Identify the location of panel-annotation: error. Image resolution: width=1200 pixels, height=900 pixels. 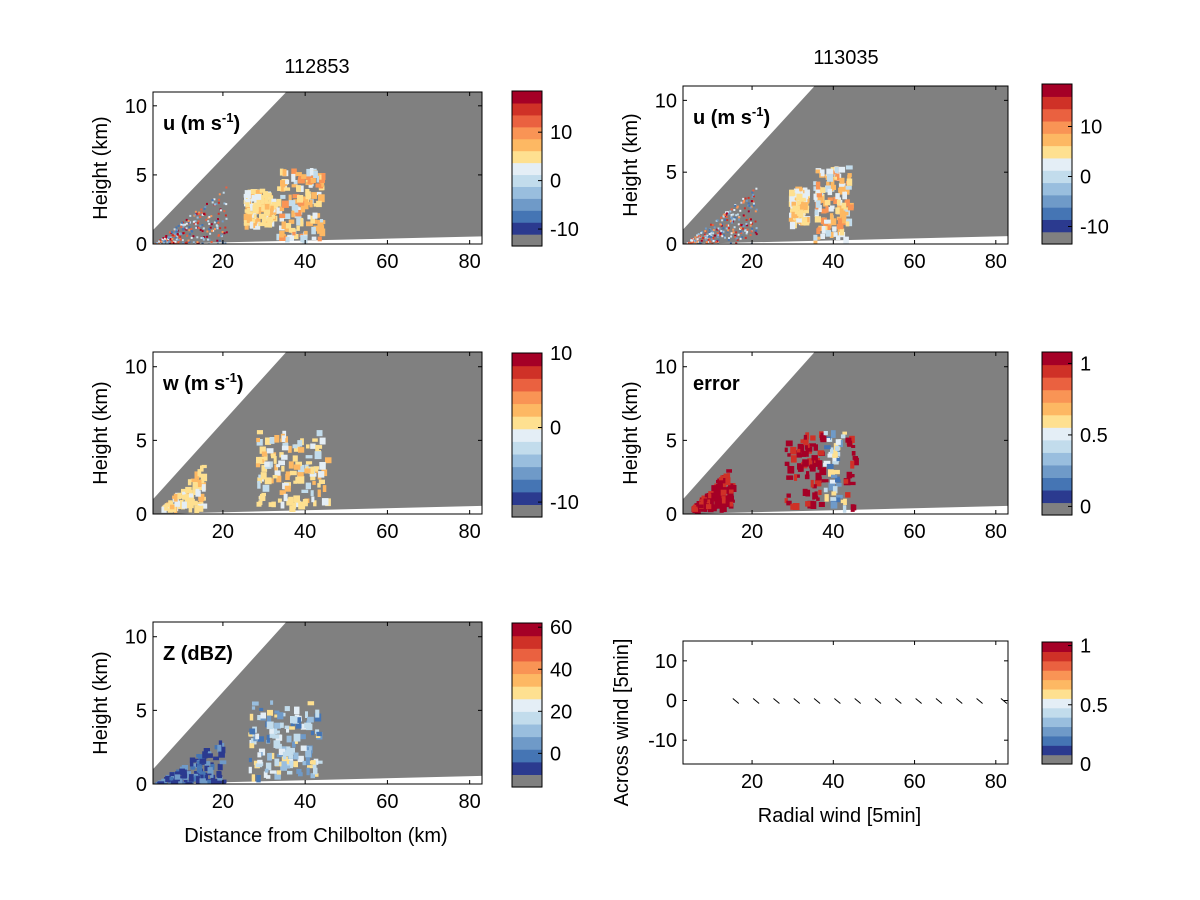
(716, 384).